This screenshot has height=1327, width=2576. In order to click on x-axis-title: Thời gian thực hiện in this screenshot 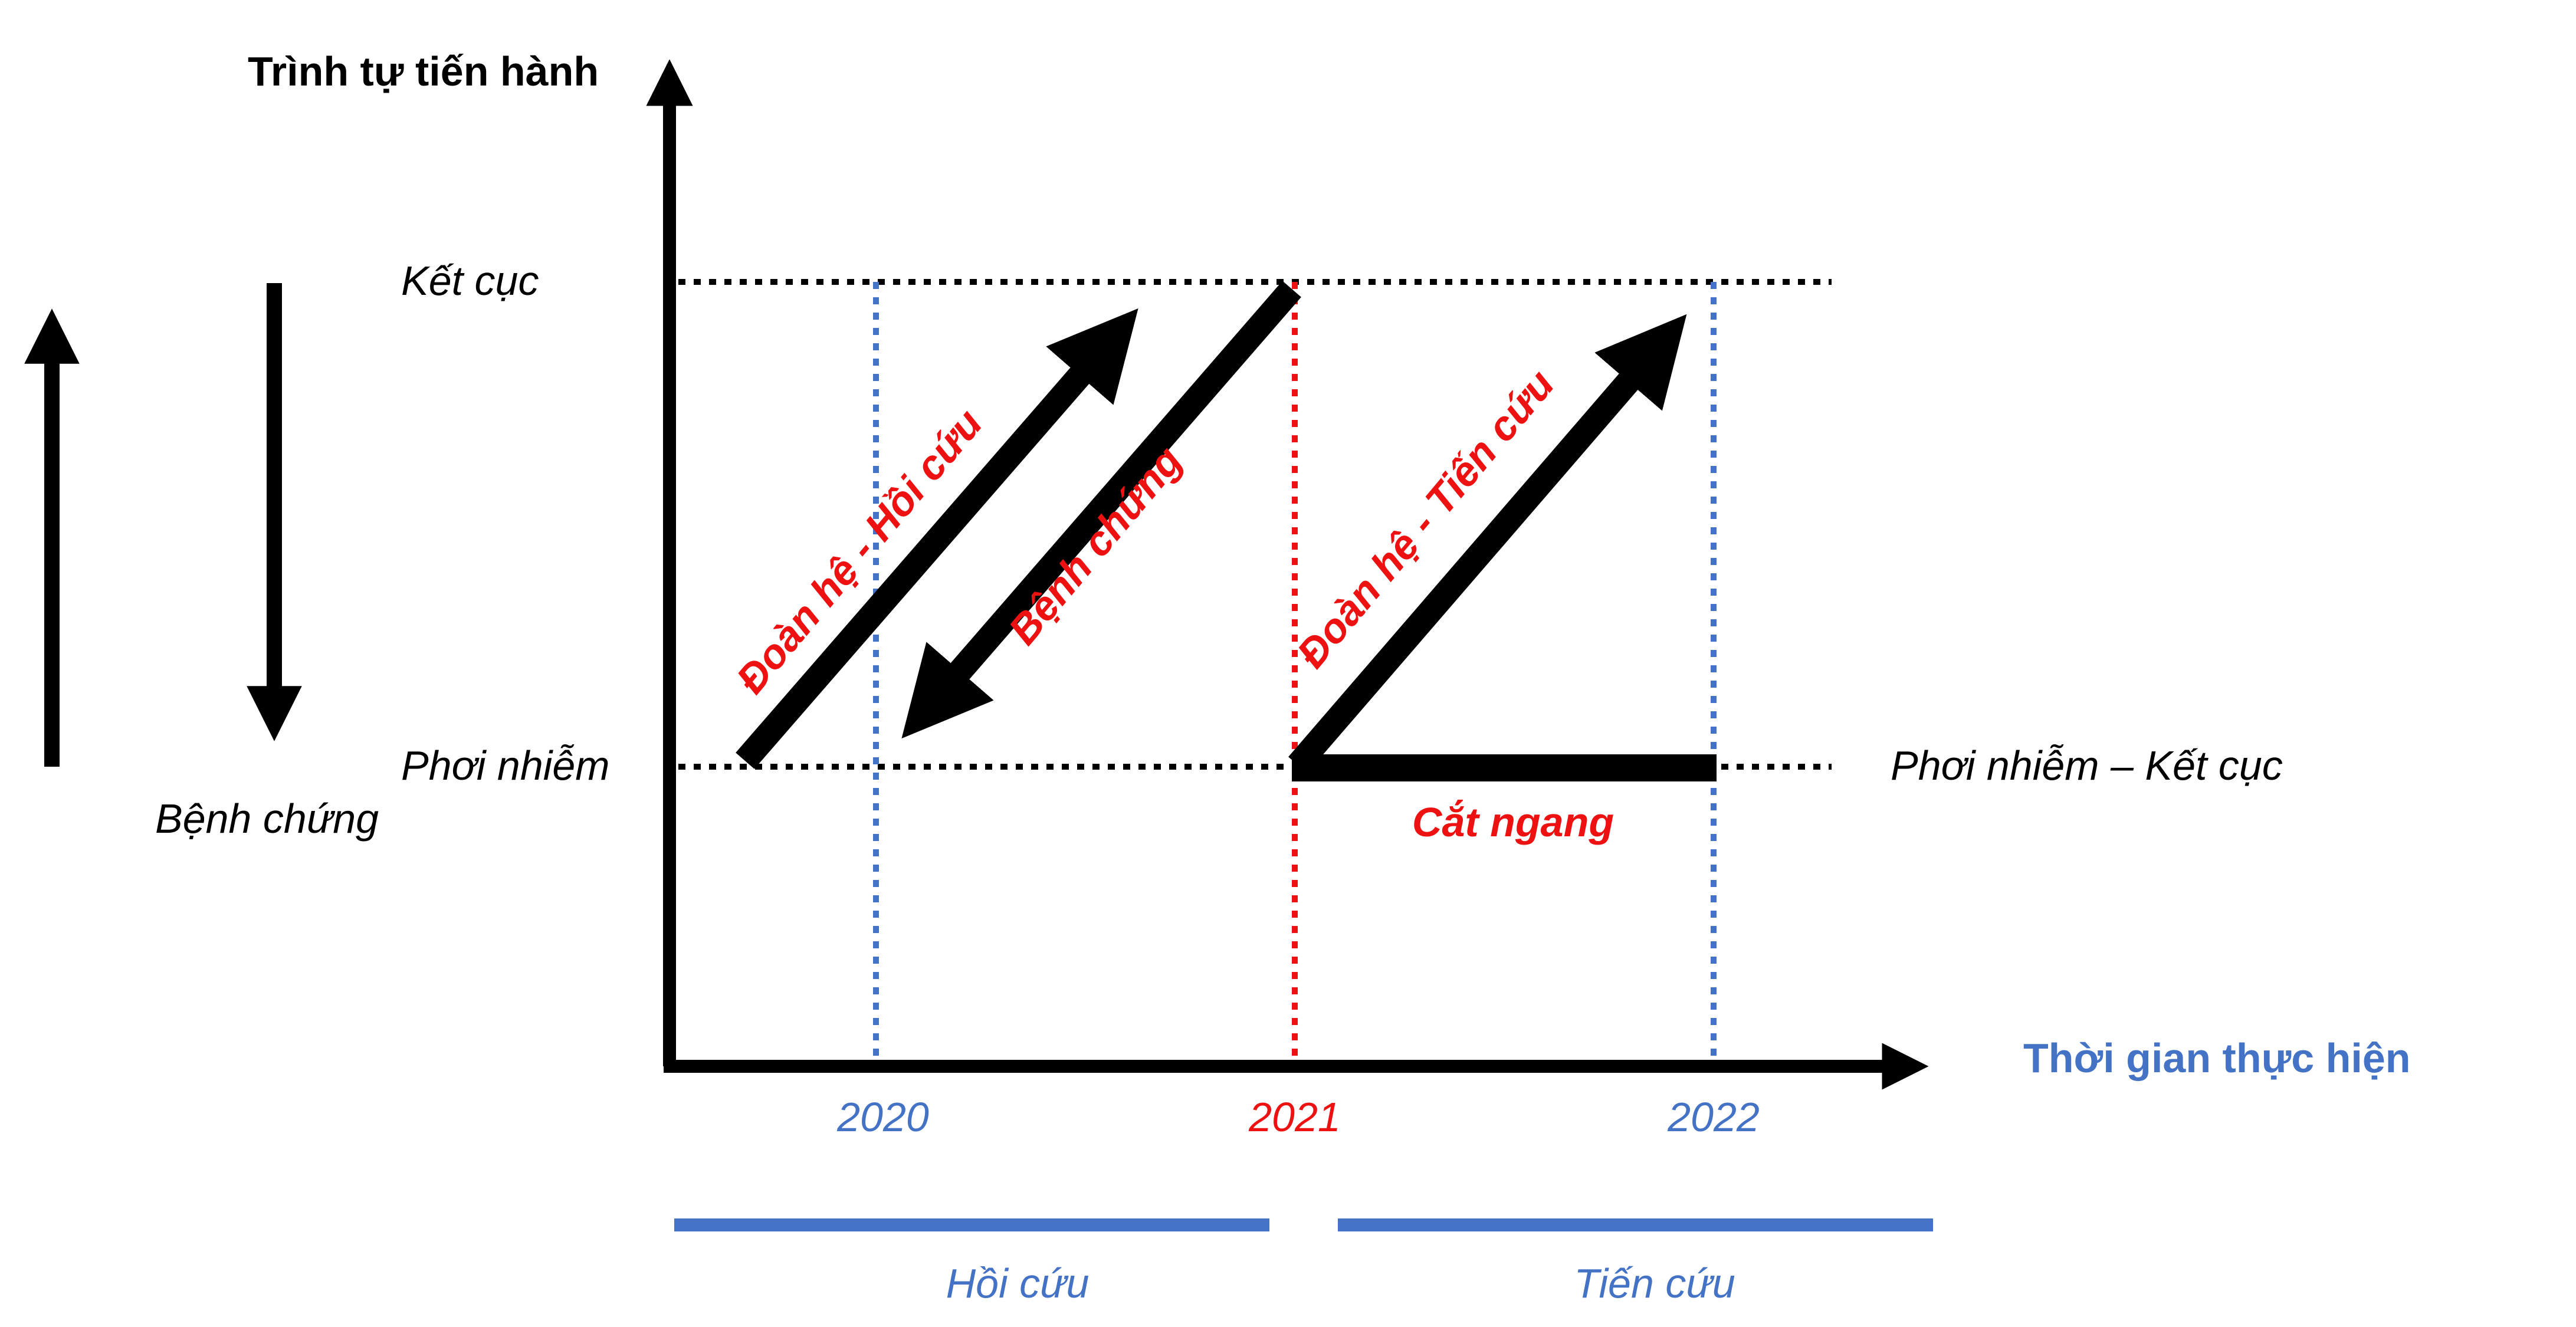, I will do `click(2217, 1058)`.